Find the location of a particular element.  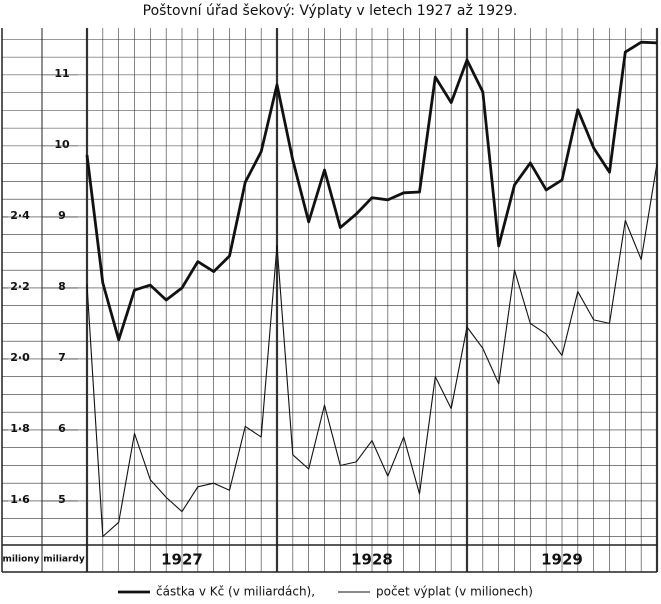

y-tick-label: 9 is located at coordinates (62, 215).